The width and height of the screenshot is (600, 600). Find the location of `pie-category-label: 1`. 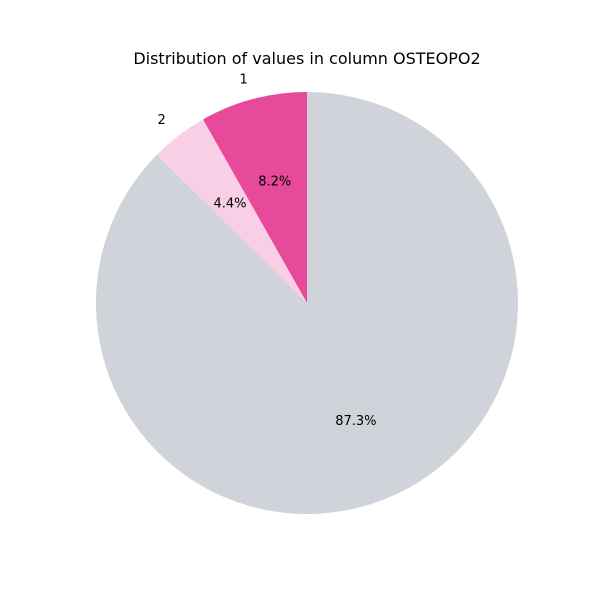

pie-category-label: 1 is located at coordinates (244, 80).